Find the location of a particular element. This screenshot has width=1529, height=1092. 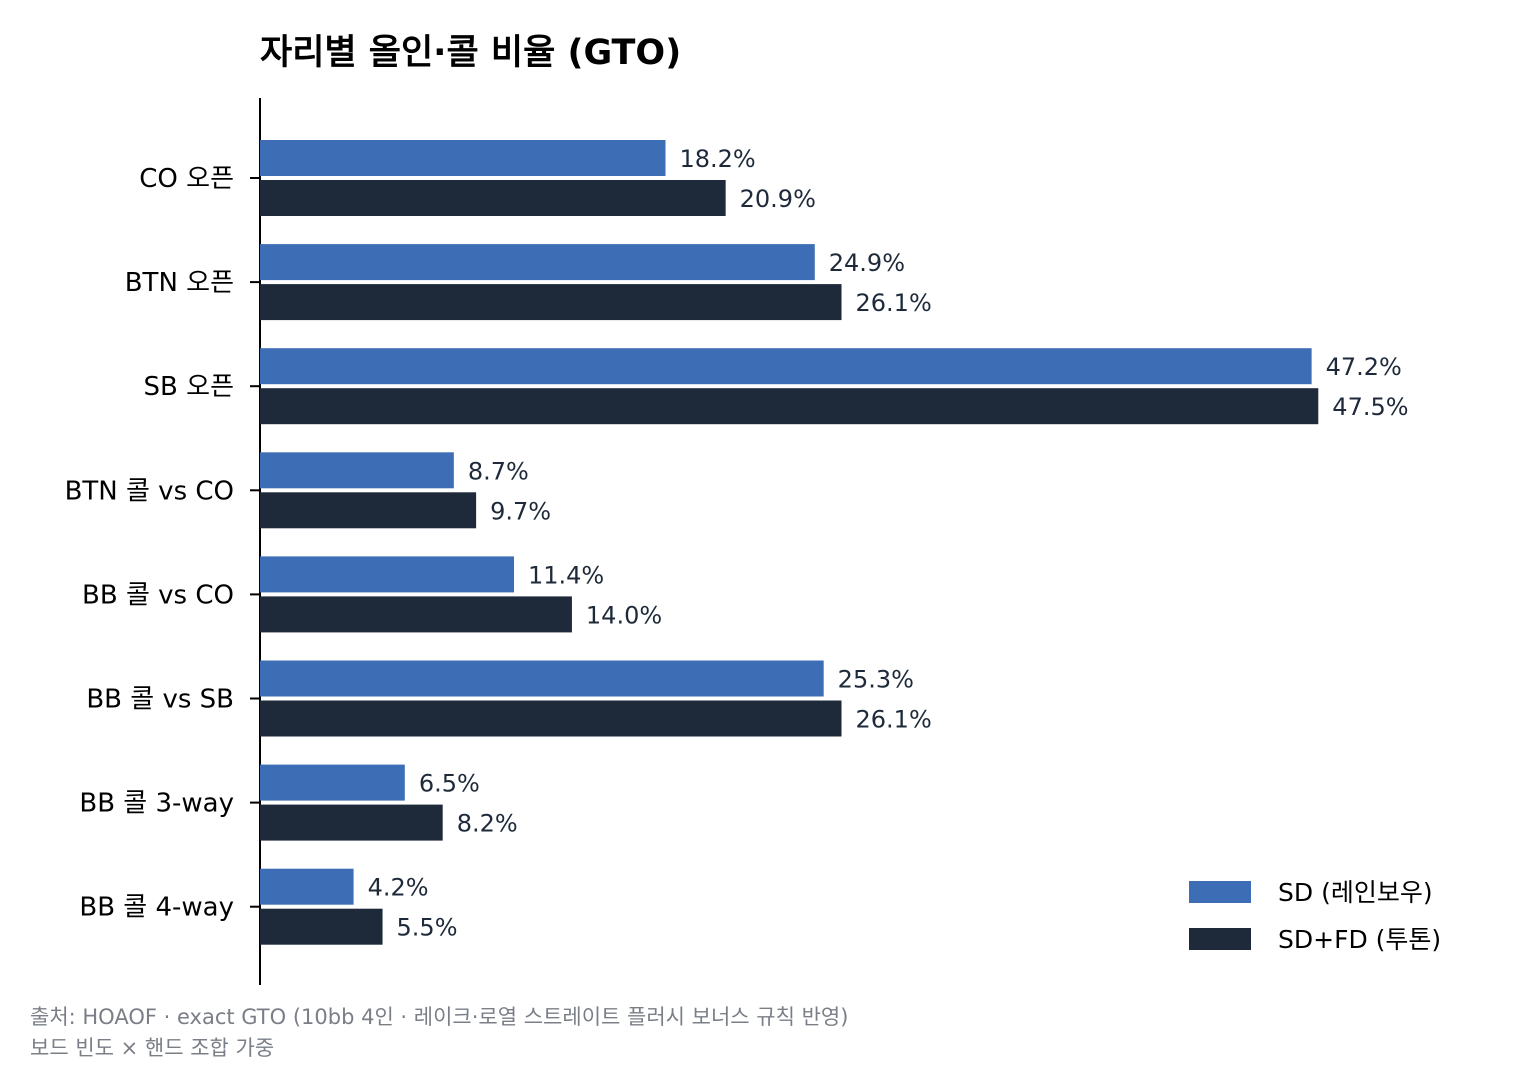

data-label: 24.9% is located at coordinates (867, 263).